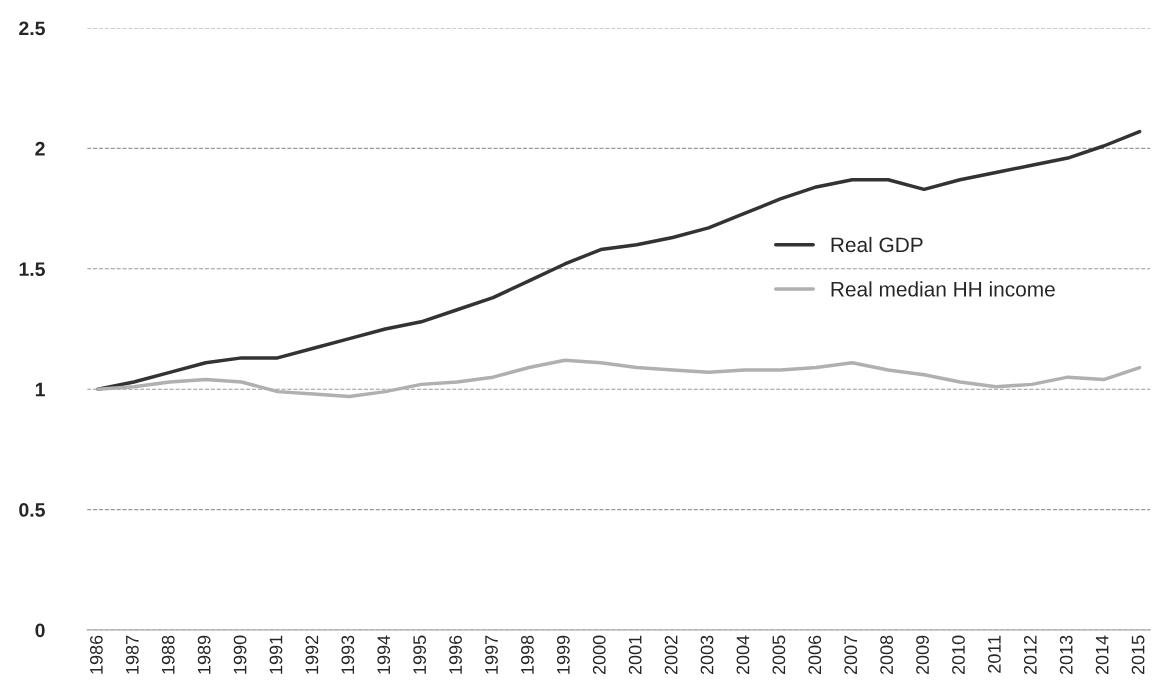 This screenshot has width=1162, height=700. I want to click on x-tick-label: 2006, so click(815, 655).